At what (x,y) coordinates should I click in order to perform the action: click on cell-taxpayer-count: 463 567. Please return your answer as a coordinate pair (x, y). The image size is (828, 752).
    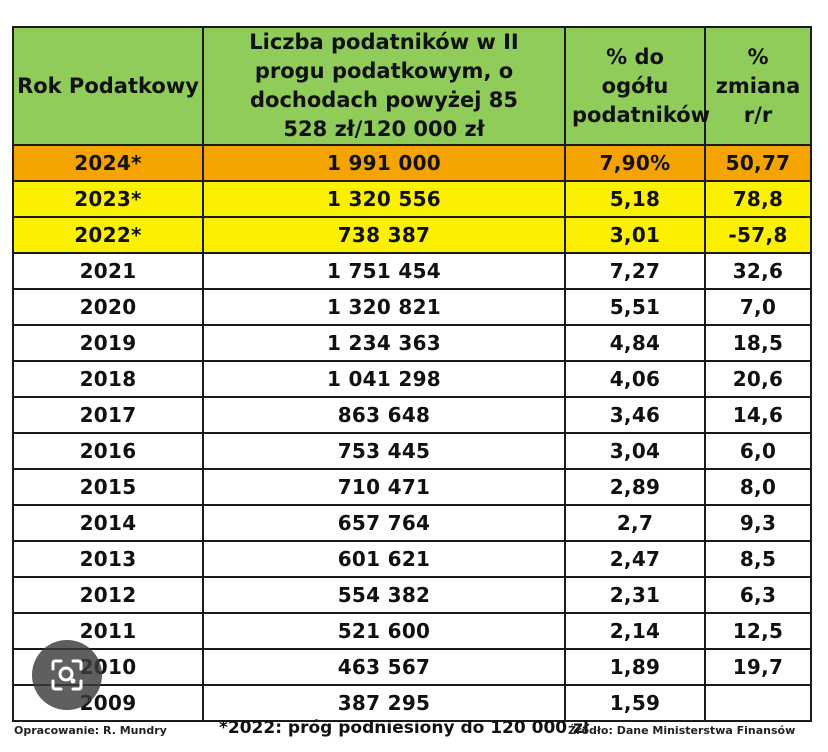
    Looking at the image, I should click on (384, 667).